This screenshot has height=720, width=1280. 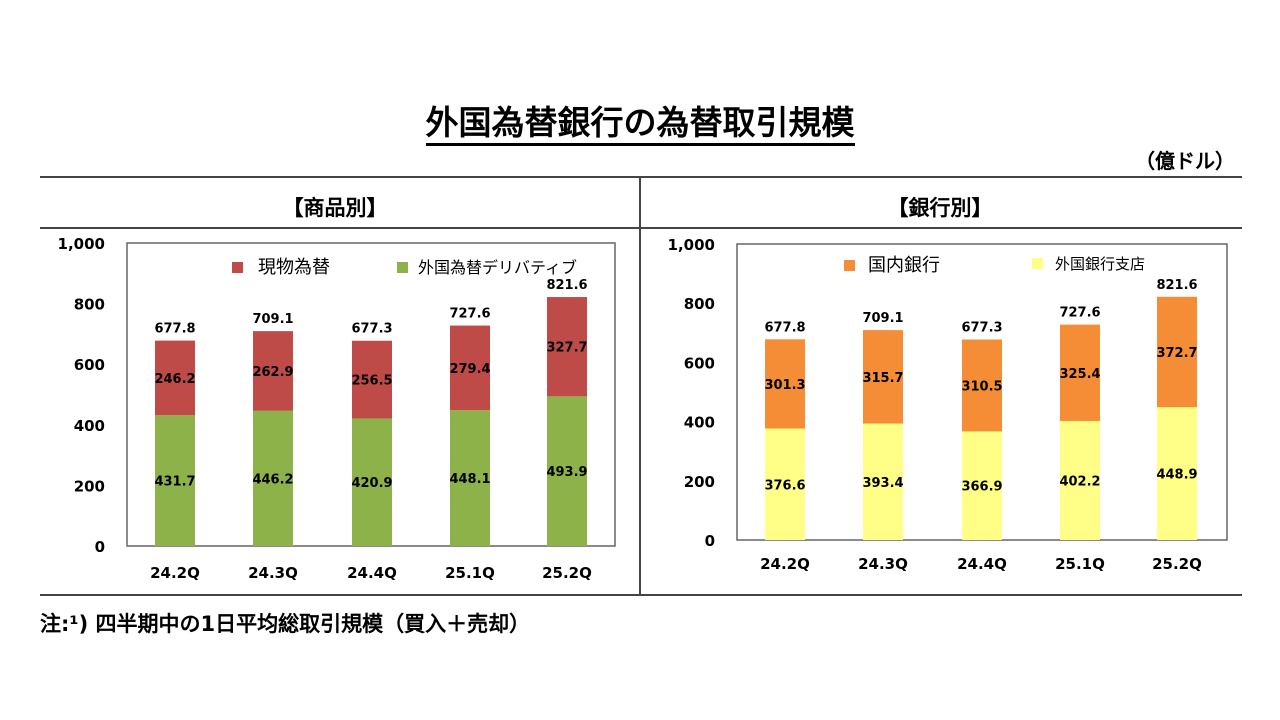 What do you see at coordinates (1185, 161) in the screenshot?
I see `unit-label: （億ドル）` at bounding box center [1185, 161].